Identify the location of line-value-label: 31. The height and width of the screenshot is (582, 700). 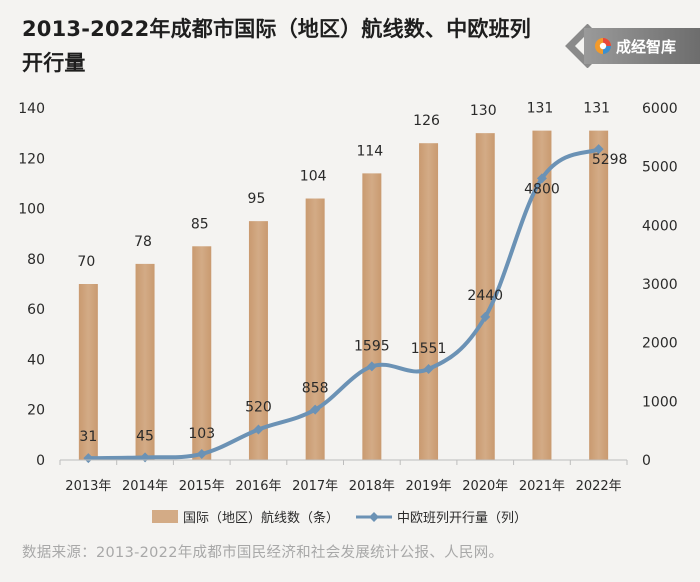
(88, 437).